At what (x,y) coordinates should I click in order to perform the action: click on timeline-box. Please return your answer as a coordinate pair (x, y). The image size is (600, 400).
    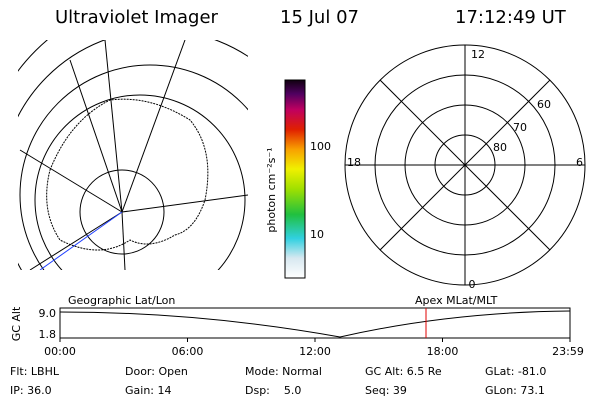
    Looking at the image, I should click on (315, 323).